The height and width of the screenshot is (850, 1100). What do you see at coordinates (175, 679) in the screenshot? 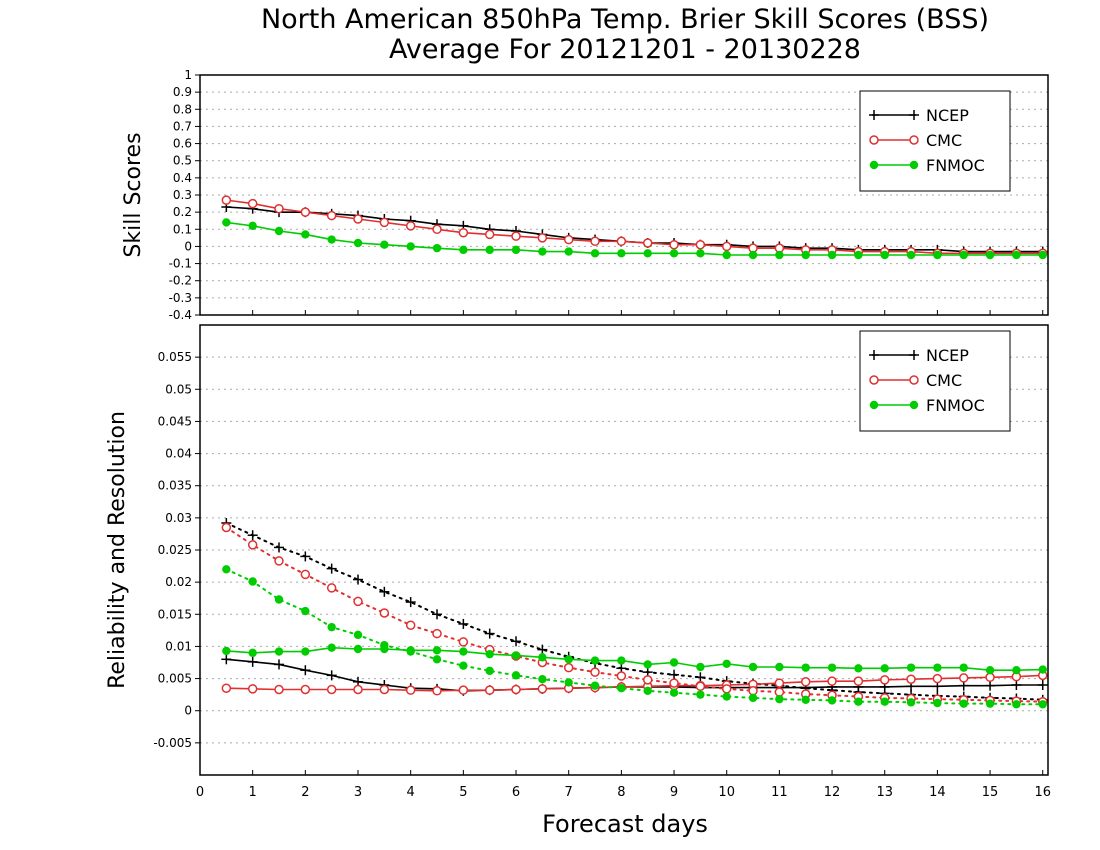
I see `y-tick-label: 0.005` at bounding box center [175, 679].